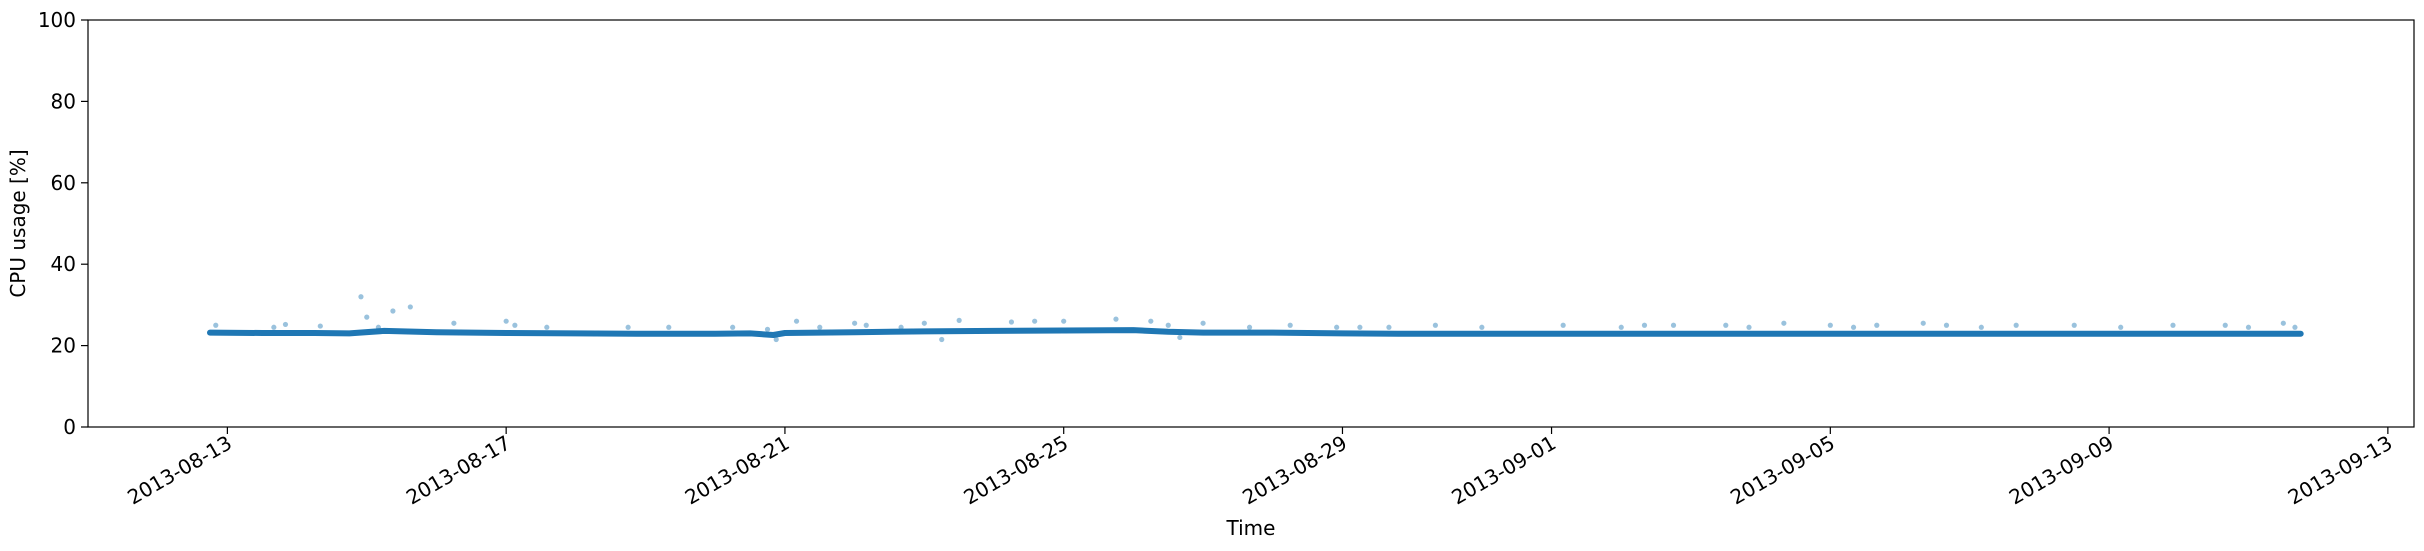 This screenshot has height=551, width=2424. Describe the element at coordinates (1294, 470) in the screenshot. I see `x-tick-label: 2013-08-29` at that location.